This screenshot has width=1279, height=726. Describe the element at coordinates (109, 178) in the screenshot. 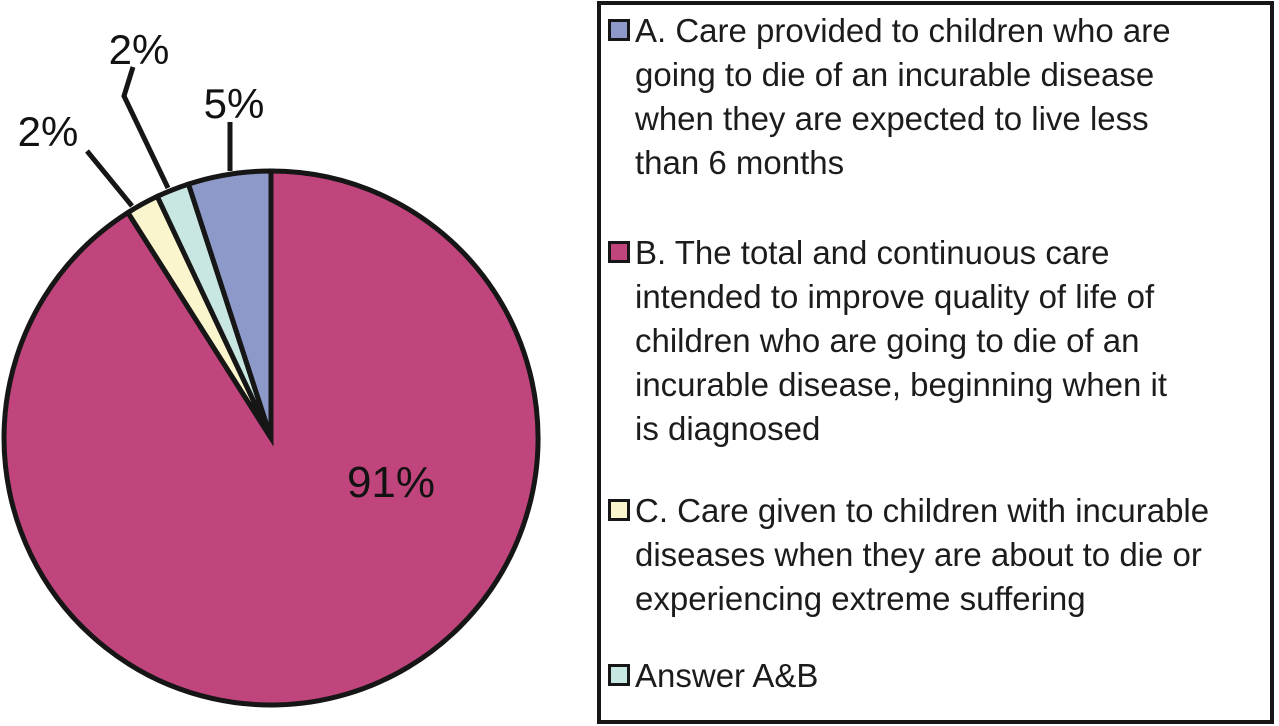

I see `leader-line-2pct-left` at that location.